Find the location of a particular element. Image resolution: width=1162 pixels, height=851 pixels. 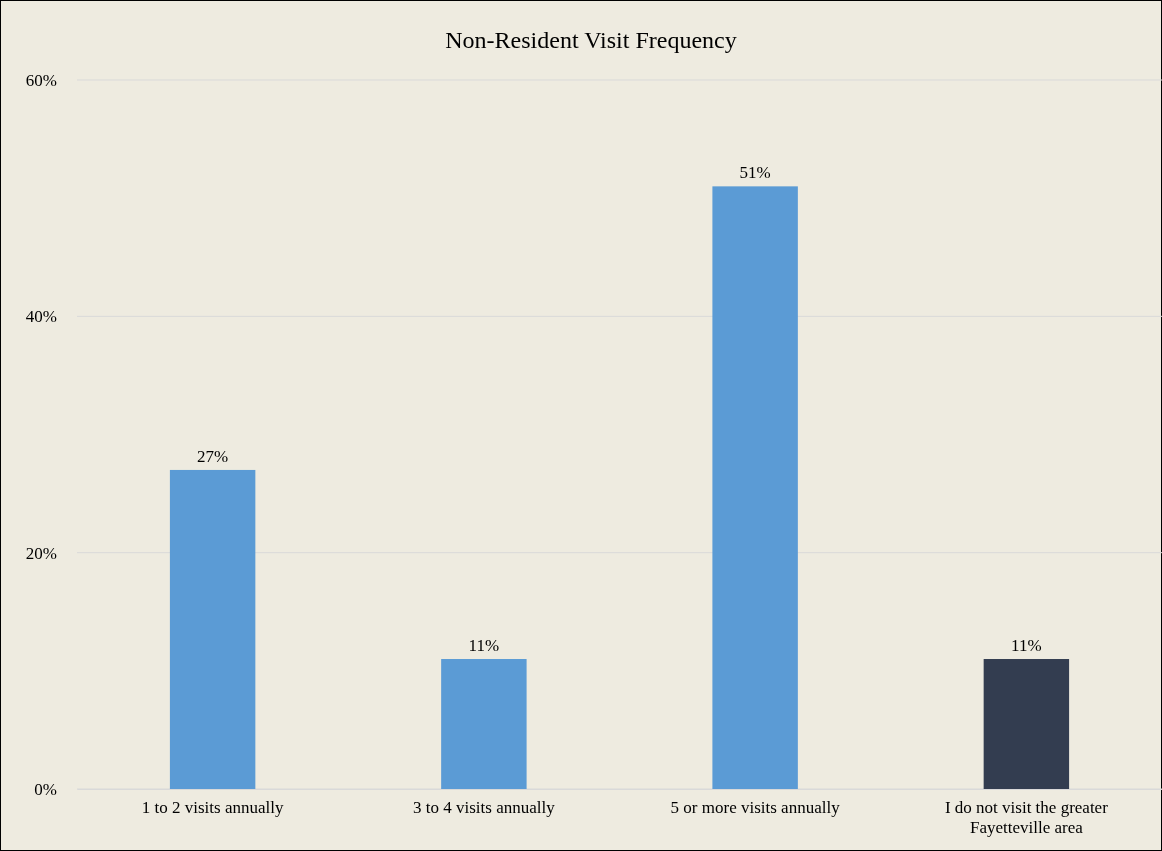

y-tick-label: 40% is located at coordinates (41, 317).